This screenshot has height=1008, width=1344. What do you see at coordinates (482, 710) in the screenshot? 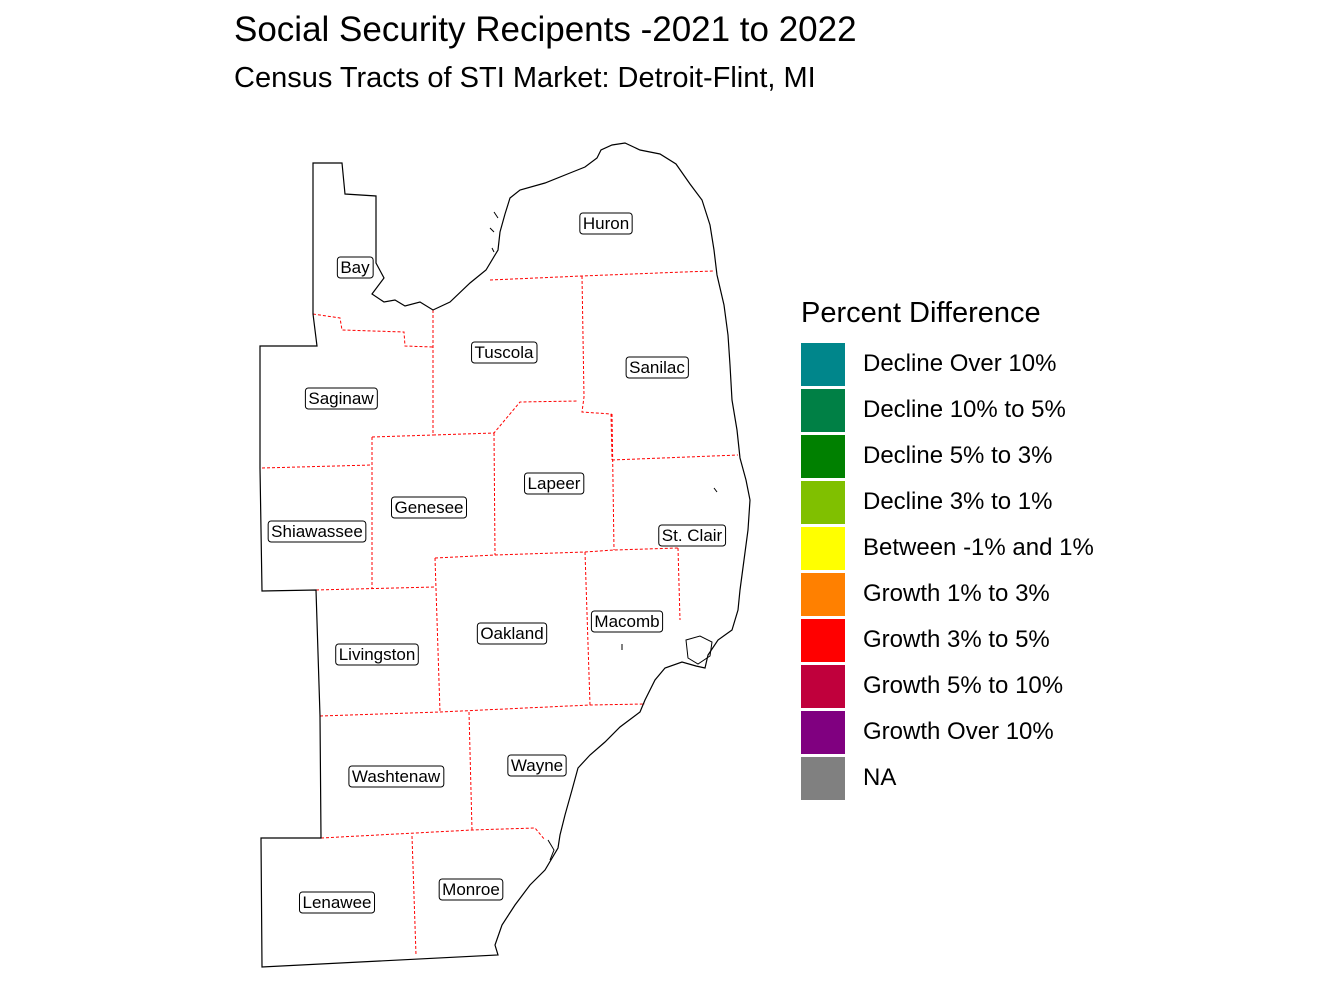
I see `border-oakland-south` at bounding box center [482, 710].